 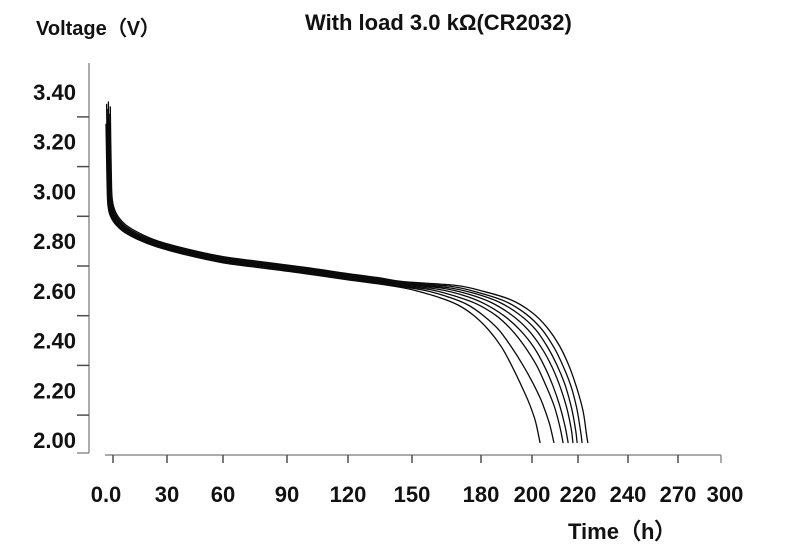 I want to click on y-tick-label: 2.80, so click(x=54, y=241).